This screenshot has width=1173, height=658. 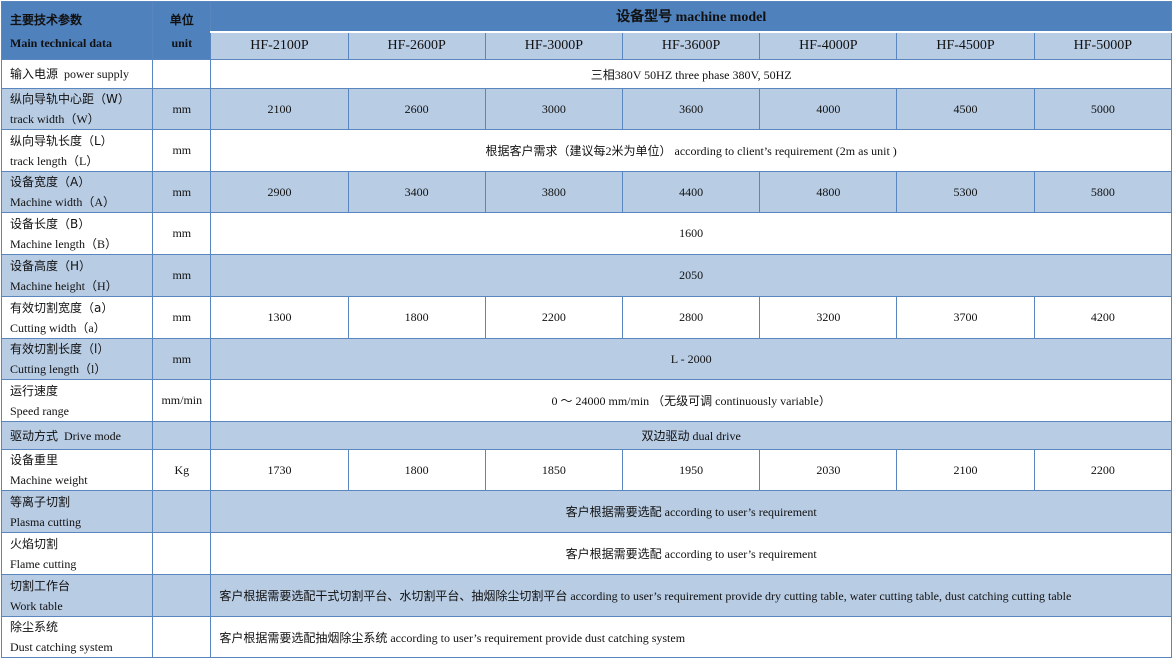 I want to click on param-name: 火焰切割 Flame cutting, so click(x=77, y=553).